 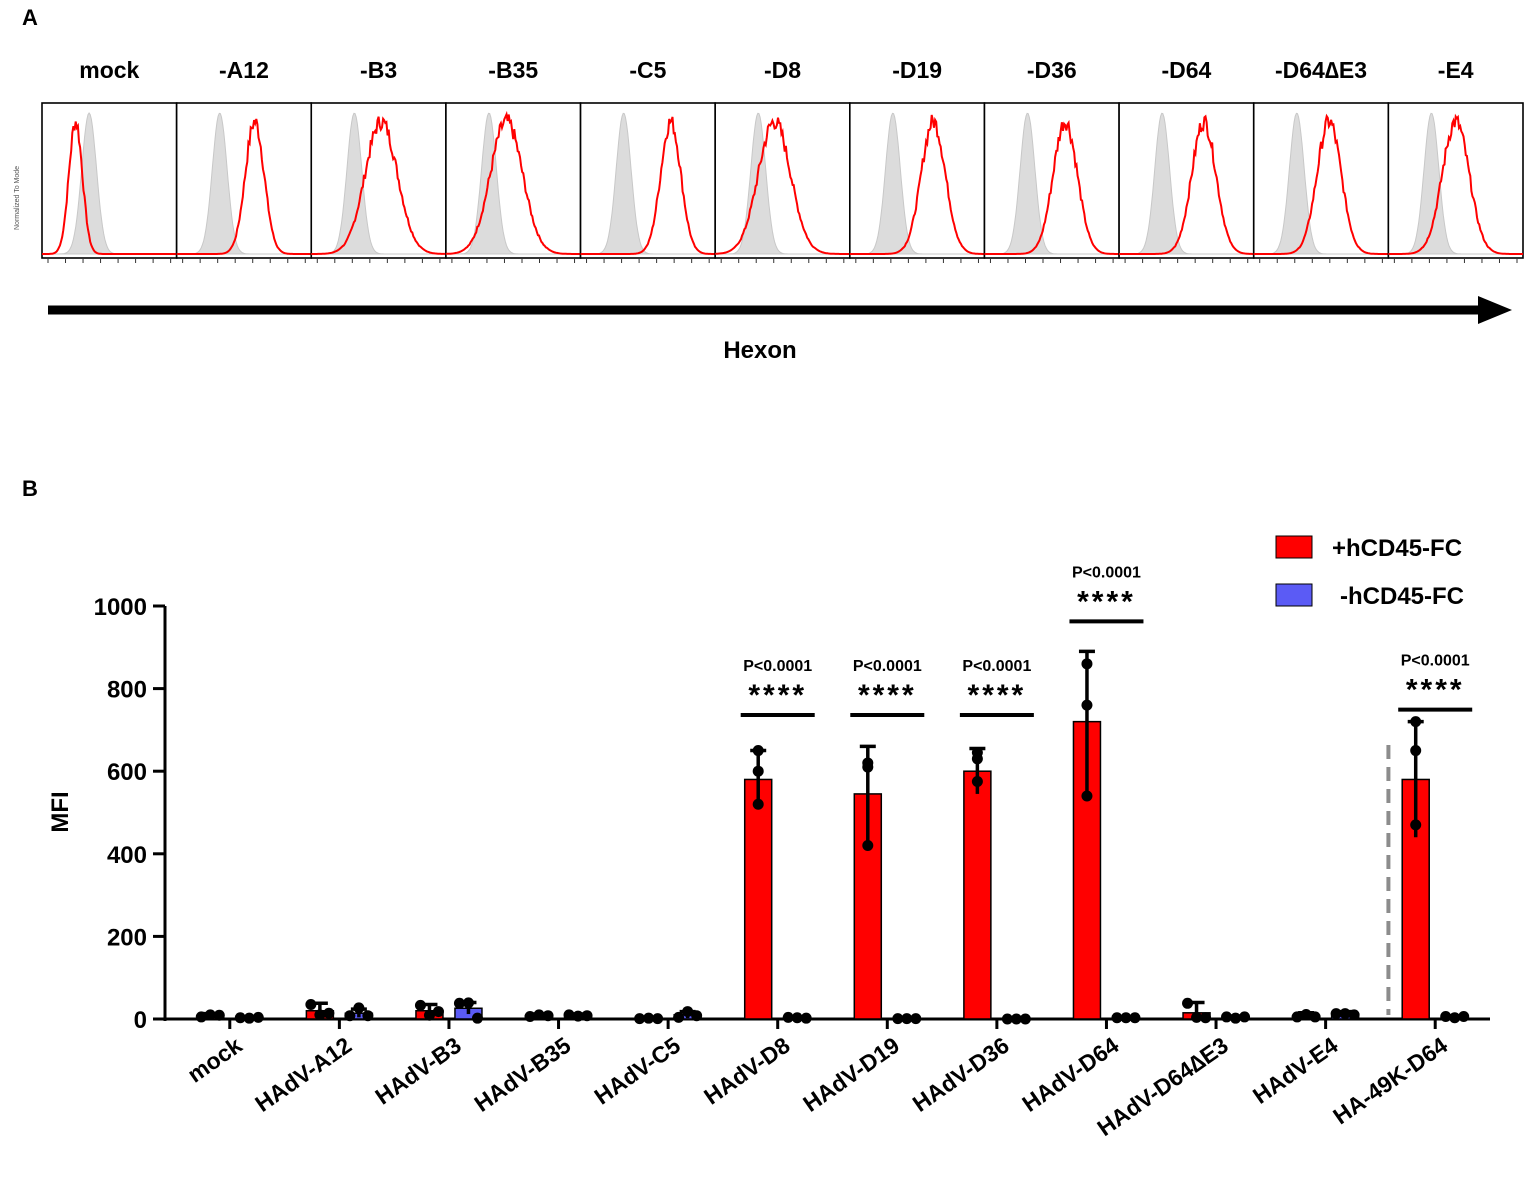 I want to click on hexon-arrow-head, so click(x=1495, y=310).